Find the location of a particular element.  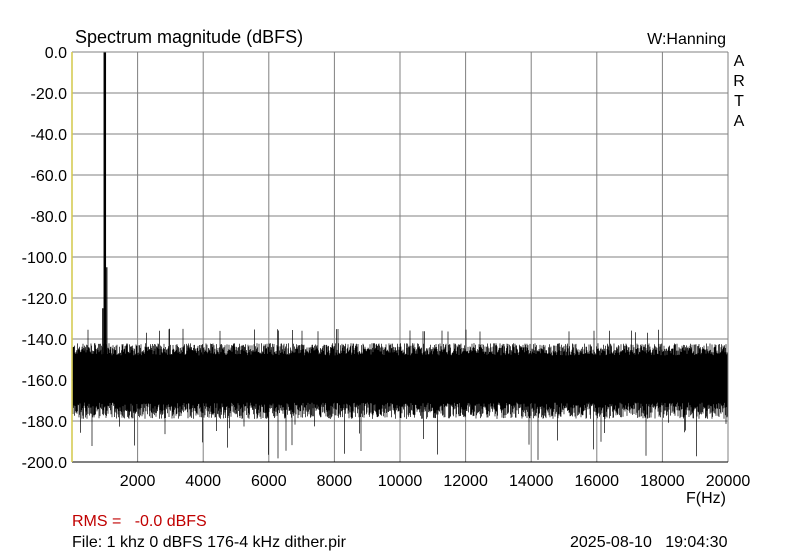

y-tick-label: -100.0 is located at coordinates (44, 258).